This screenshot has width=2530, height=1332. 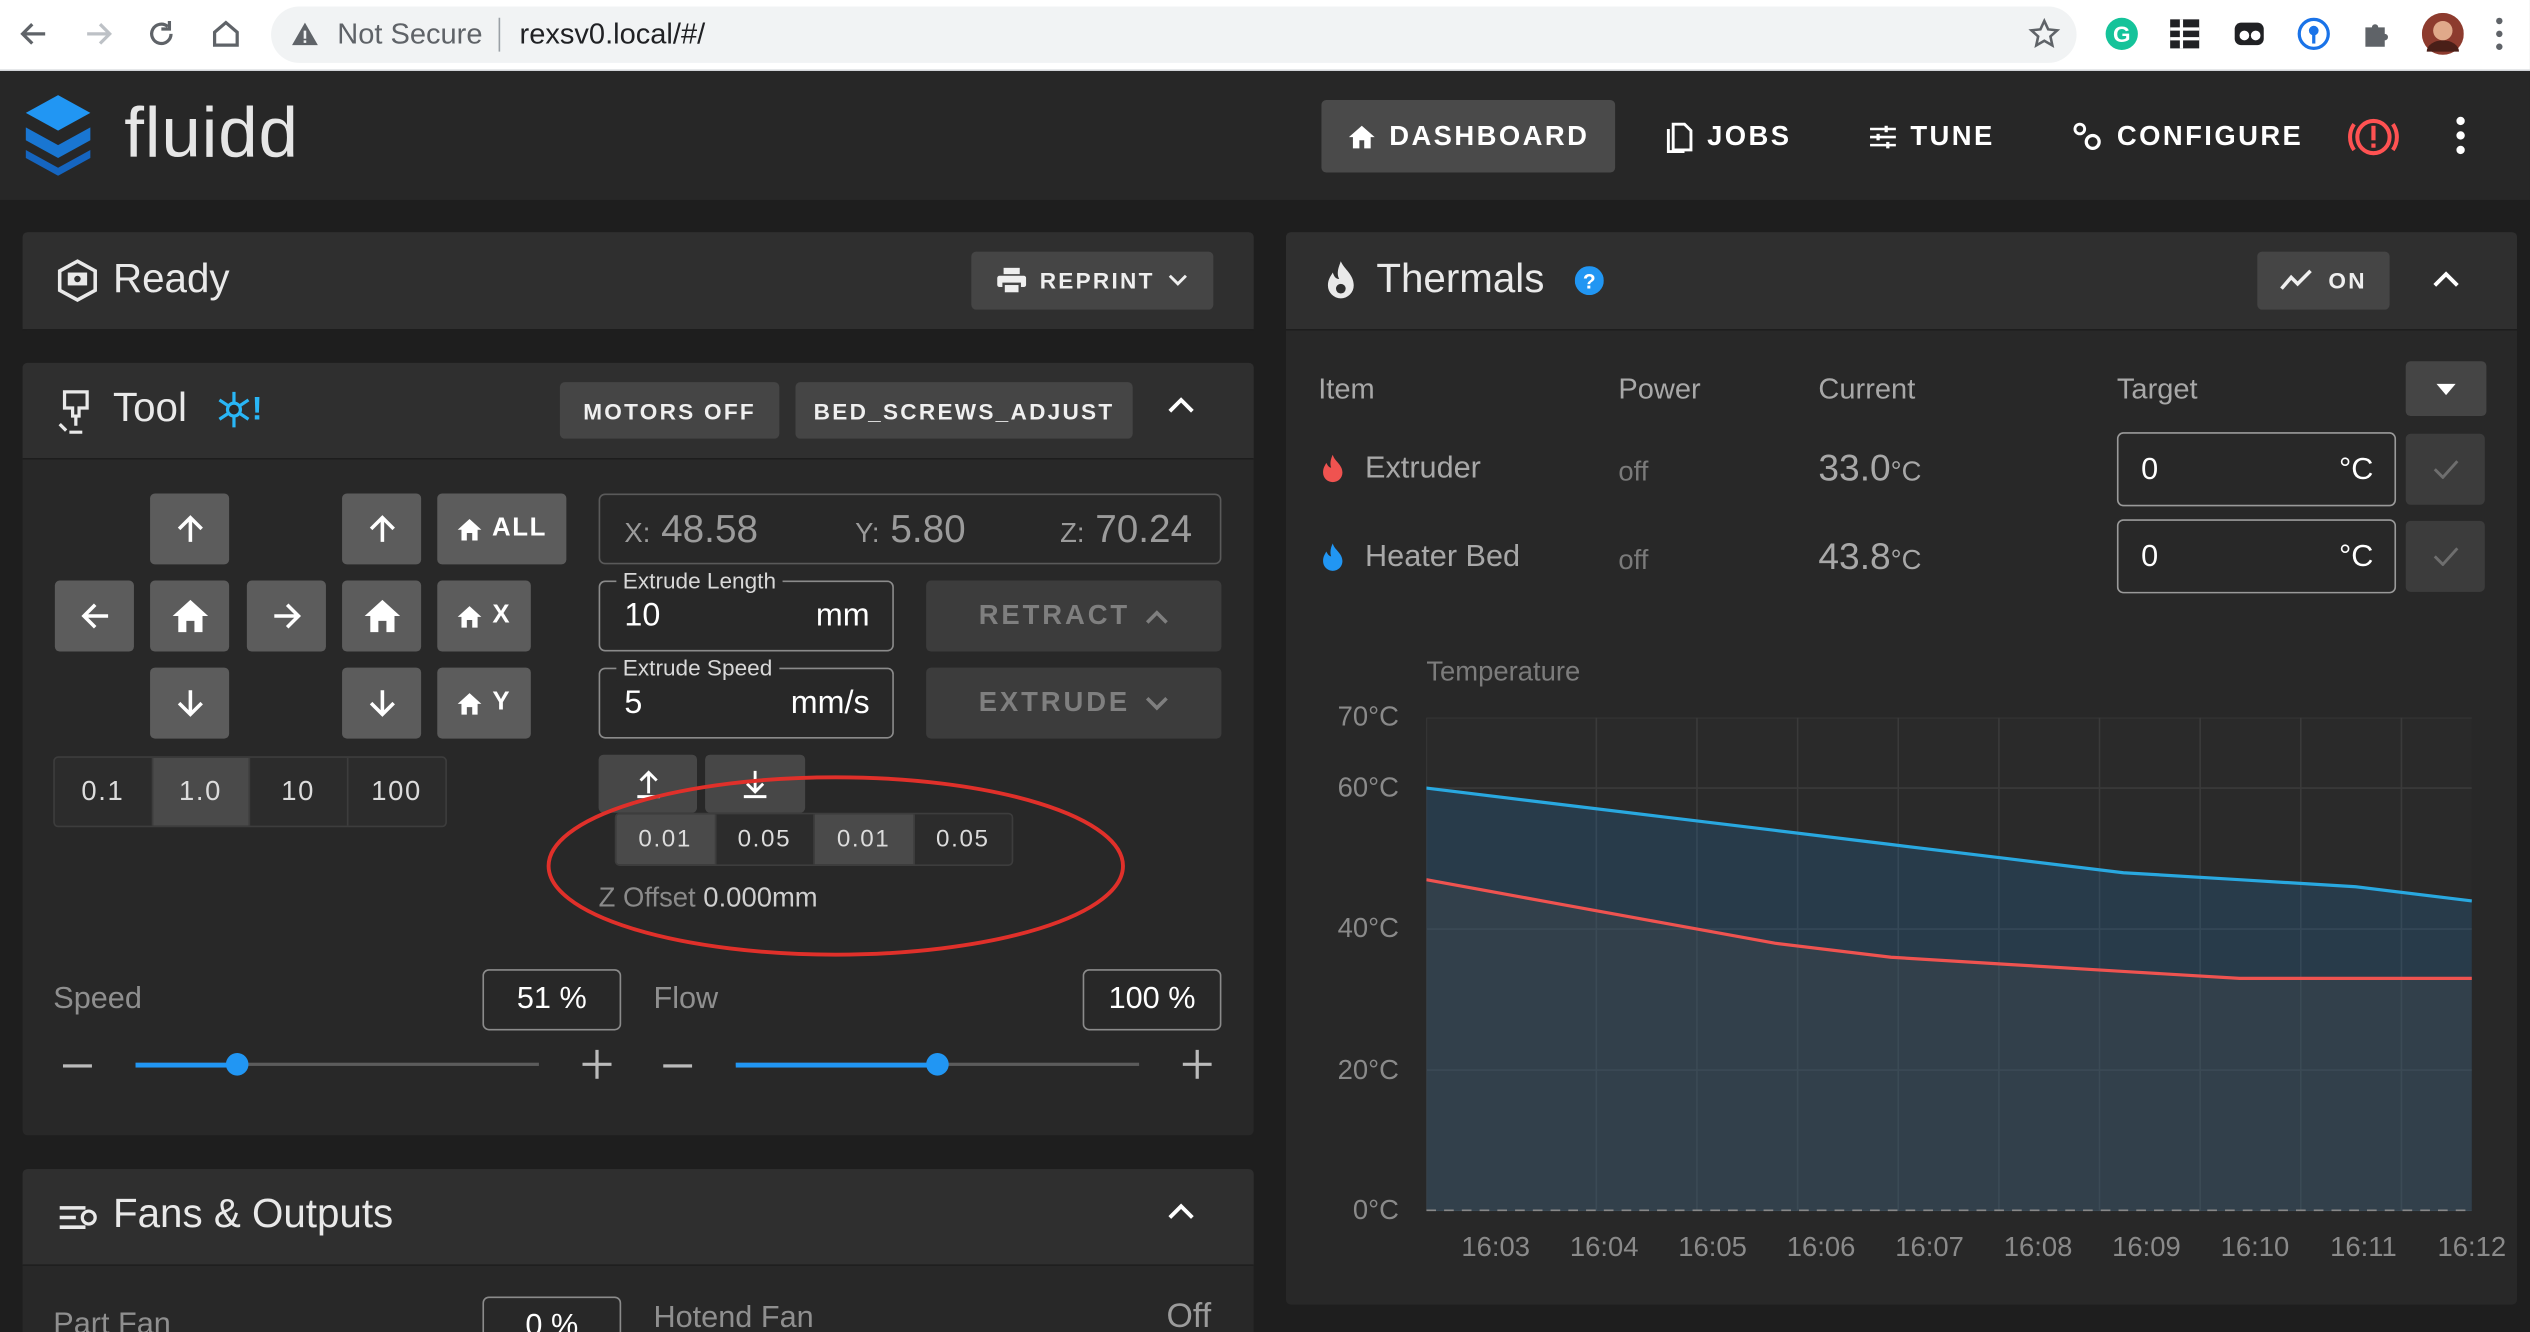 What do you see at coordinates (226, 34) in the screenshot?
I see `home-icon` at bounding box center [226, 34].